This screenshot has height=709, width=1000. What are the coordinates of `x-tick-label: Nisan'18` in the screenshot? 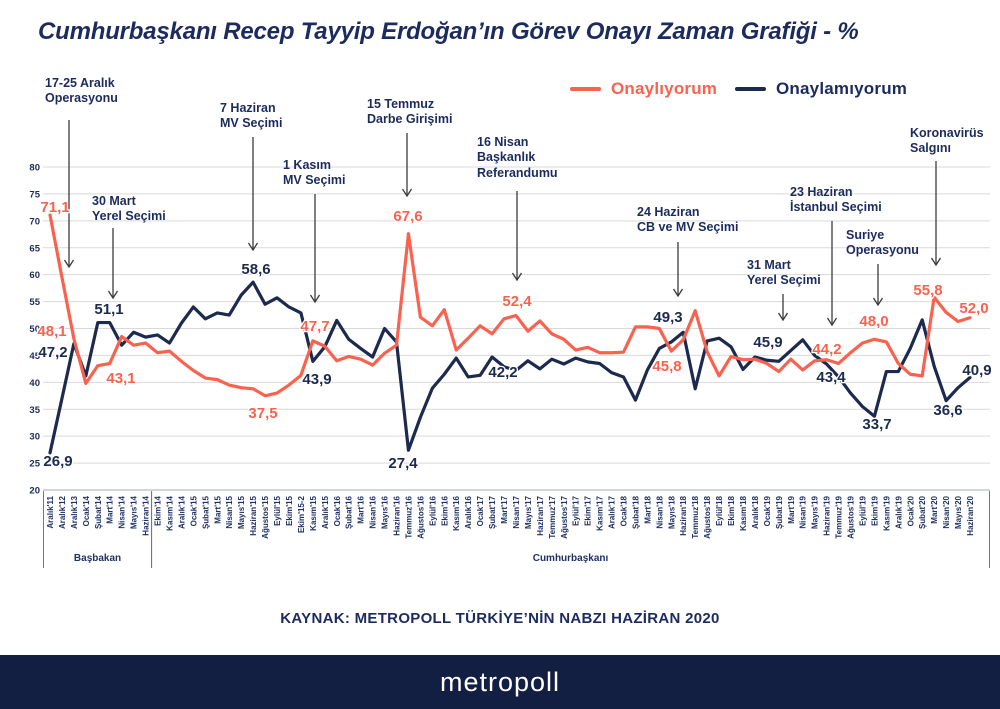 It's located at (659, 511).